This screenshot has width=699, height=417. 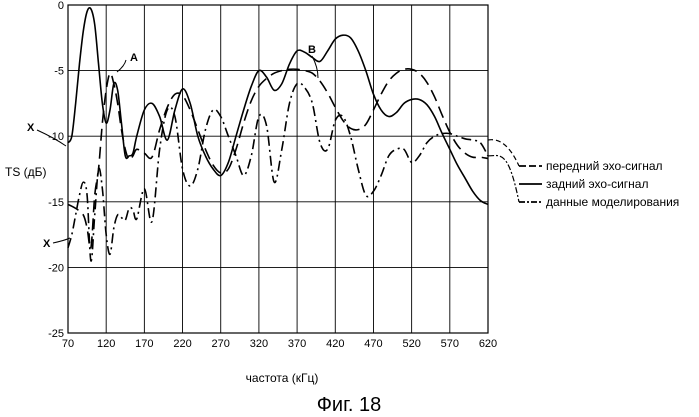 I want to click on annotation-x-lower: X, so click(x=47, y=244).